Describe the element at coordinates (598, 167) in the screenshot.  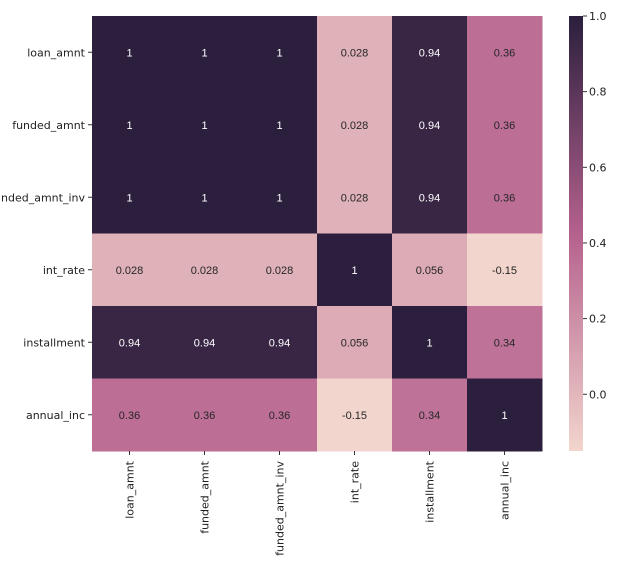
I see `colorbar-tick-label: 0.6` at that location.